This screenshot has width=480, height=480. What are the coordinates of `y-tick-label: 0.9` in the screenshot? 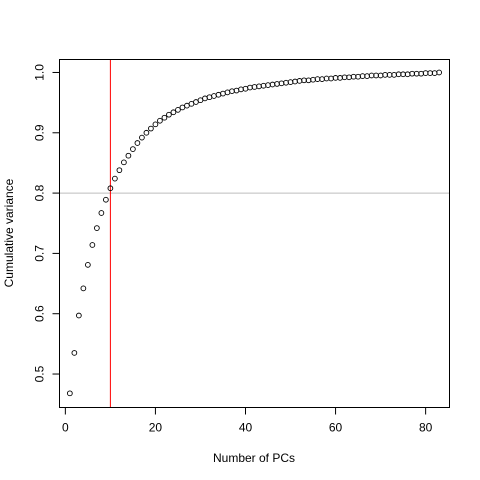 It's located at (40, 132).